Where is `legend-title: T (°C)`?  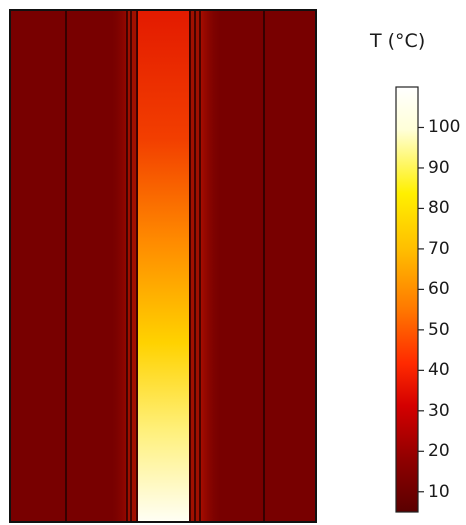 legend-title: T (°C) is located at coordinates (398, 41).